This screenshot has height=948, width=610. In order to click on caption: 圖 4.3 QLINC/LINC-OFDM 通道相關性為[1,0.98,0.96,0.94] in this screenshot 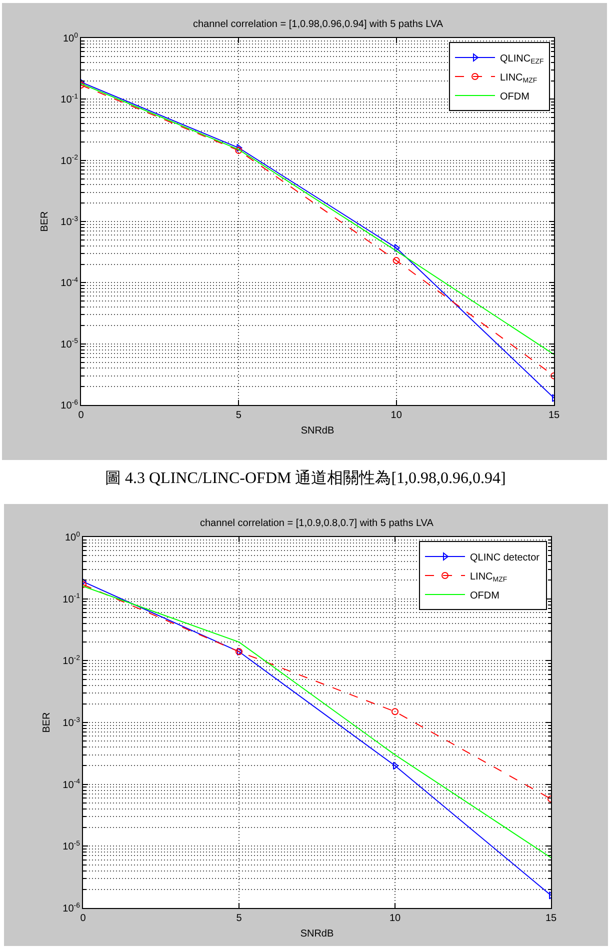, I will do `click(305, 478)`.